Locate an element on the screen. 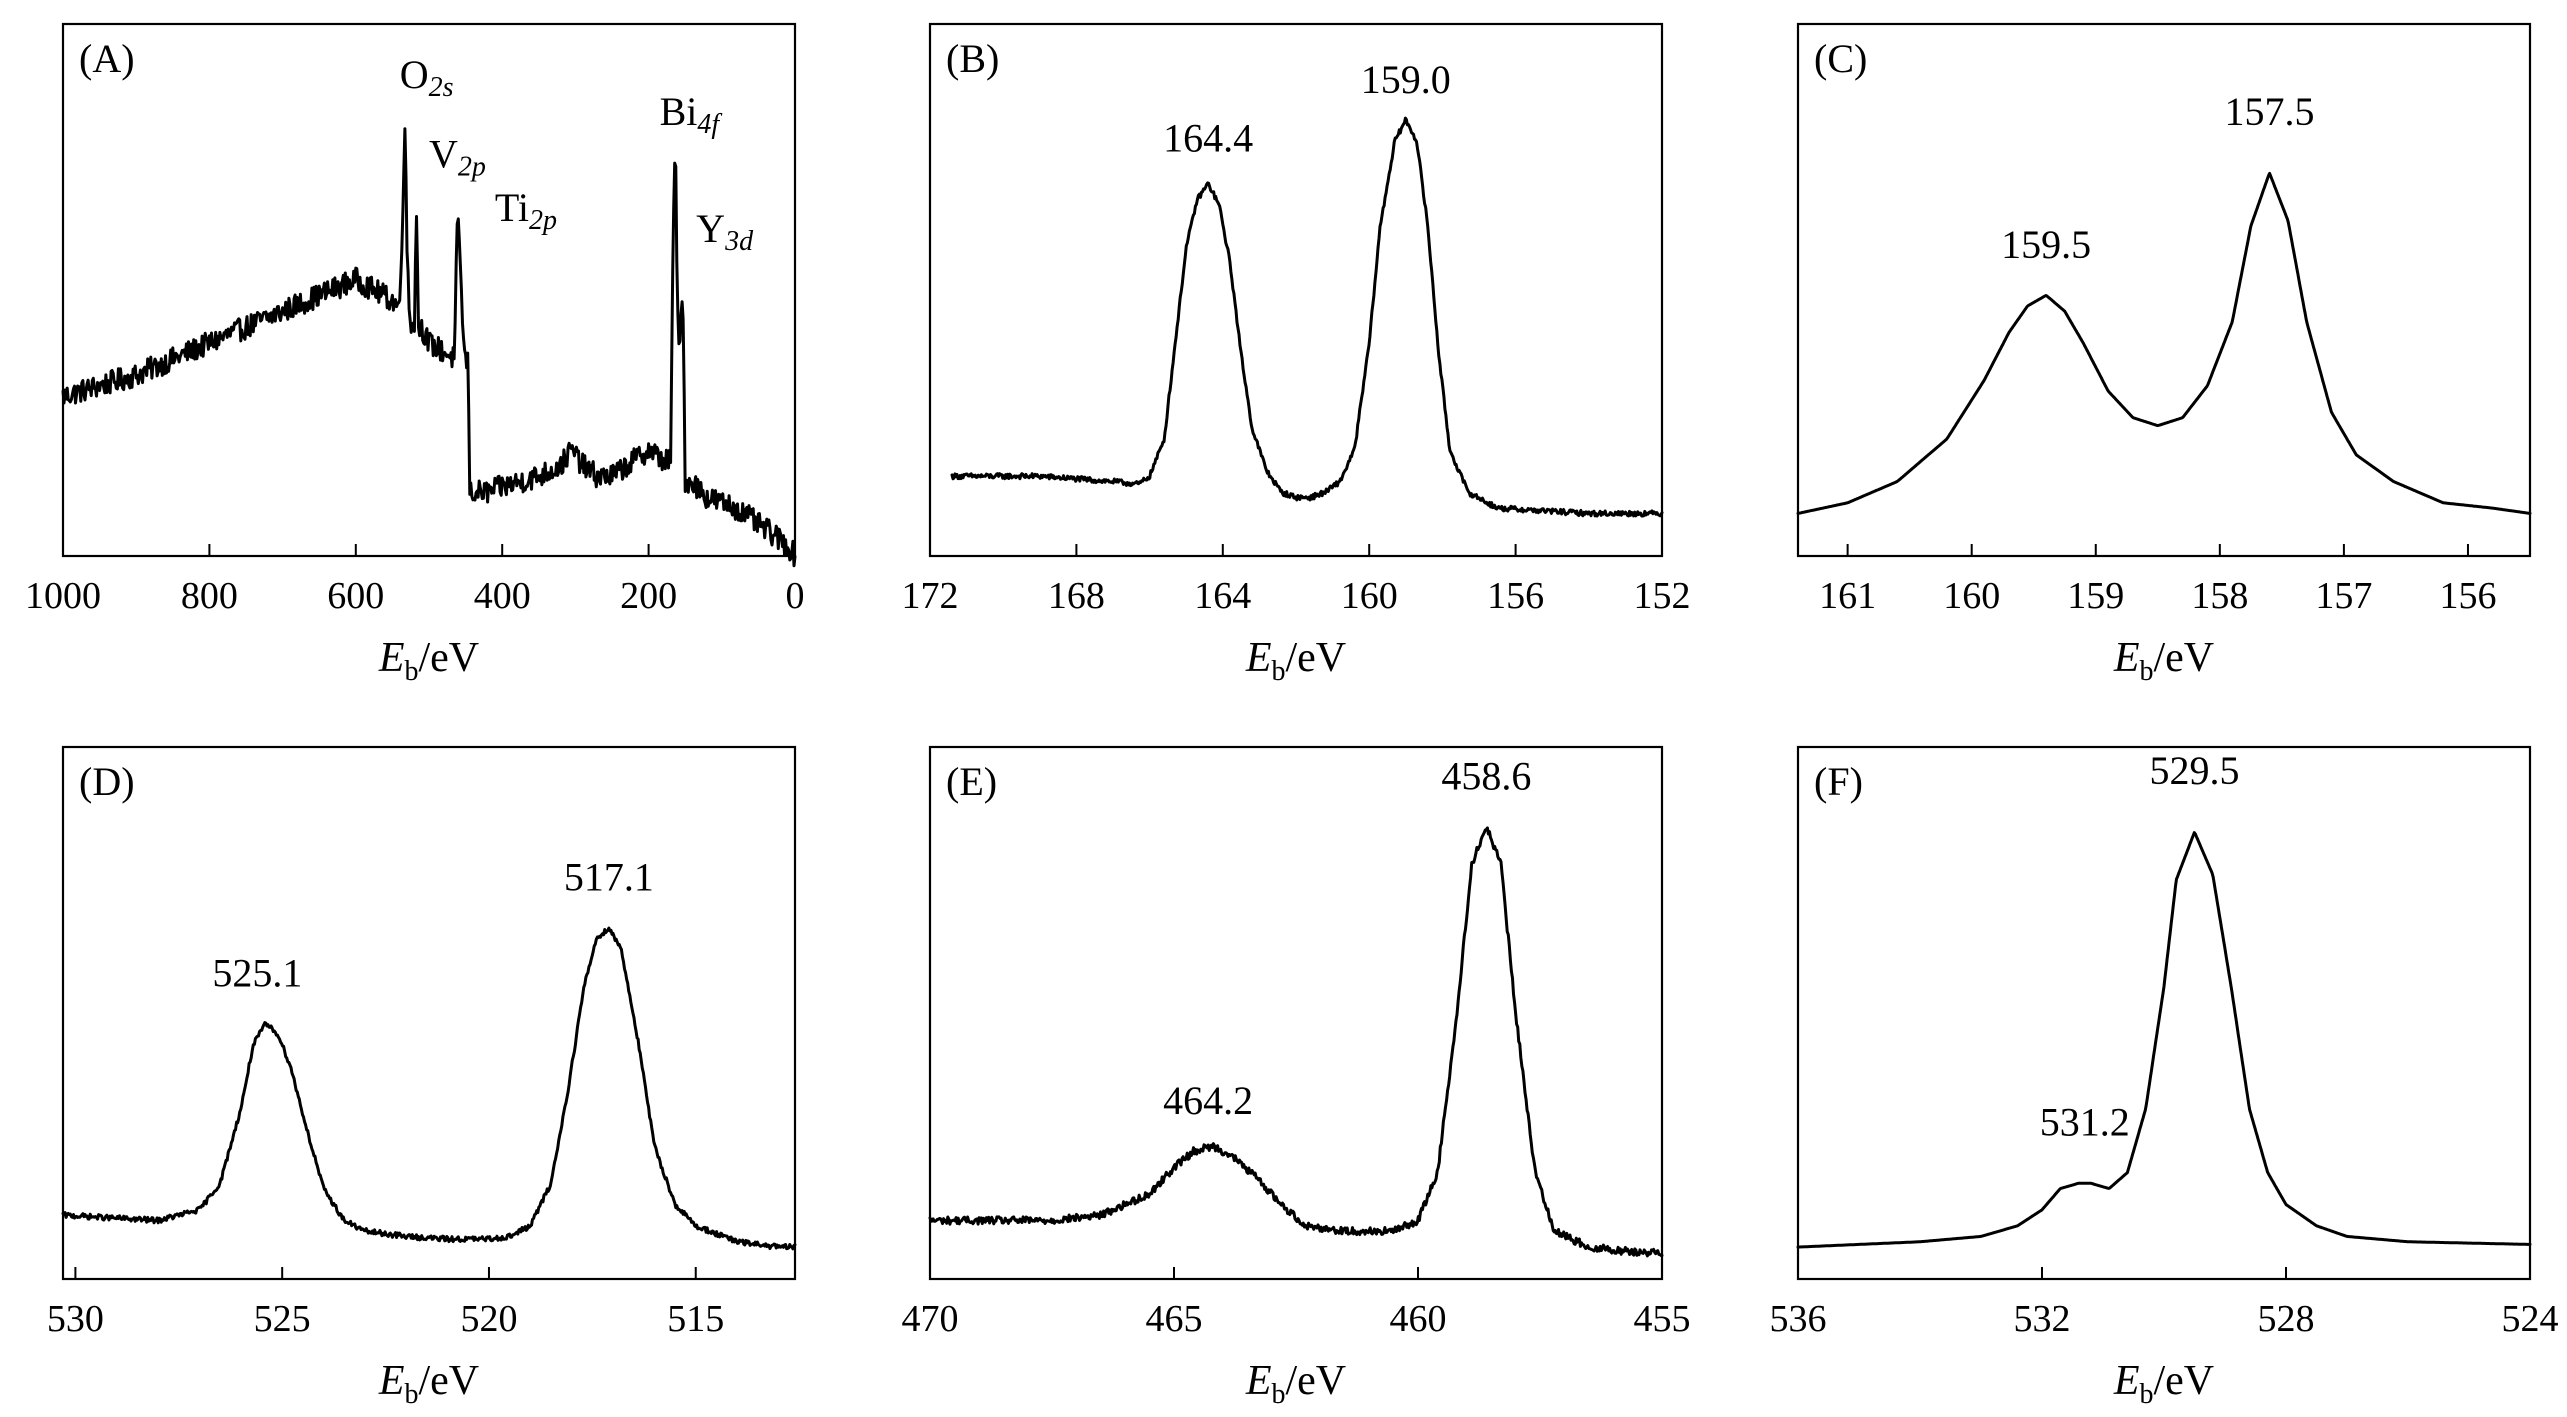 This screenshot has width=2567, height=1417. x-tick-label: 168 is located at coordinates (1076, 596).